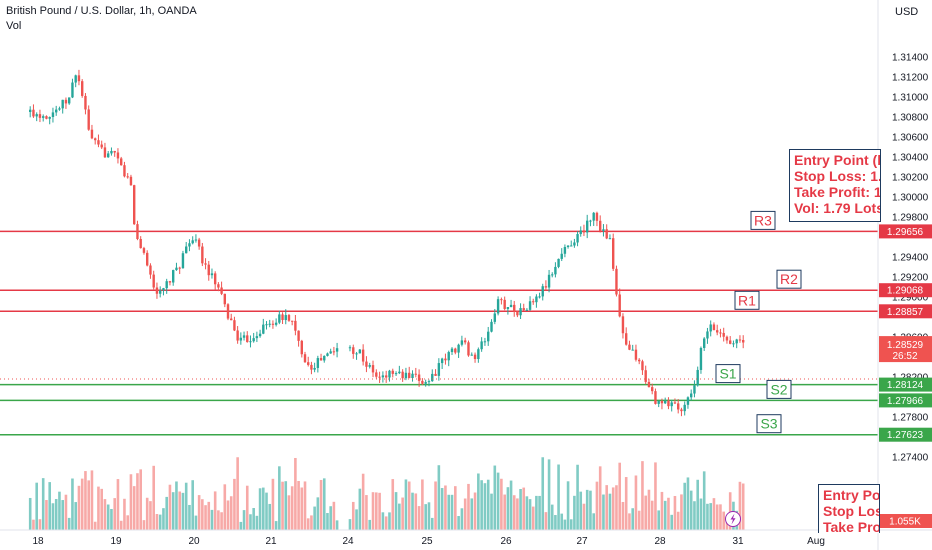 The image size is (932, 550). Describe the element at coordinates (851, 511) in the screenshot. I see `annotation-line: Stop Loss` at that location.